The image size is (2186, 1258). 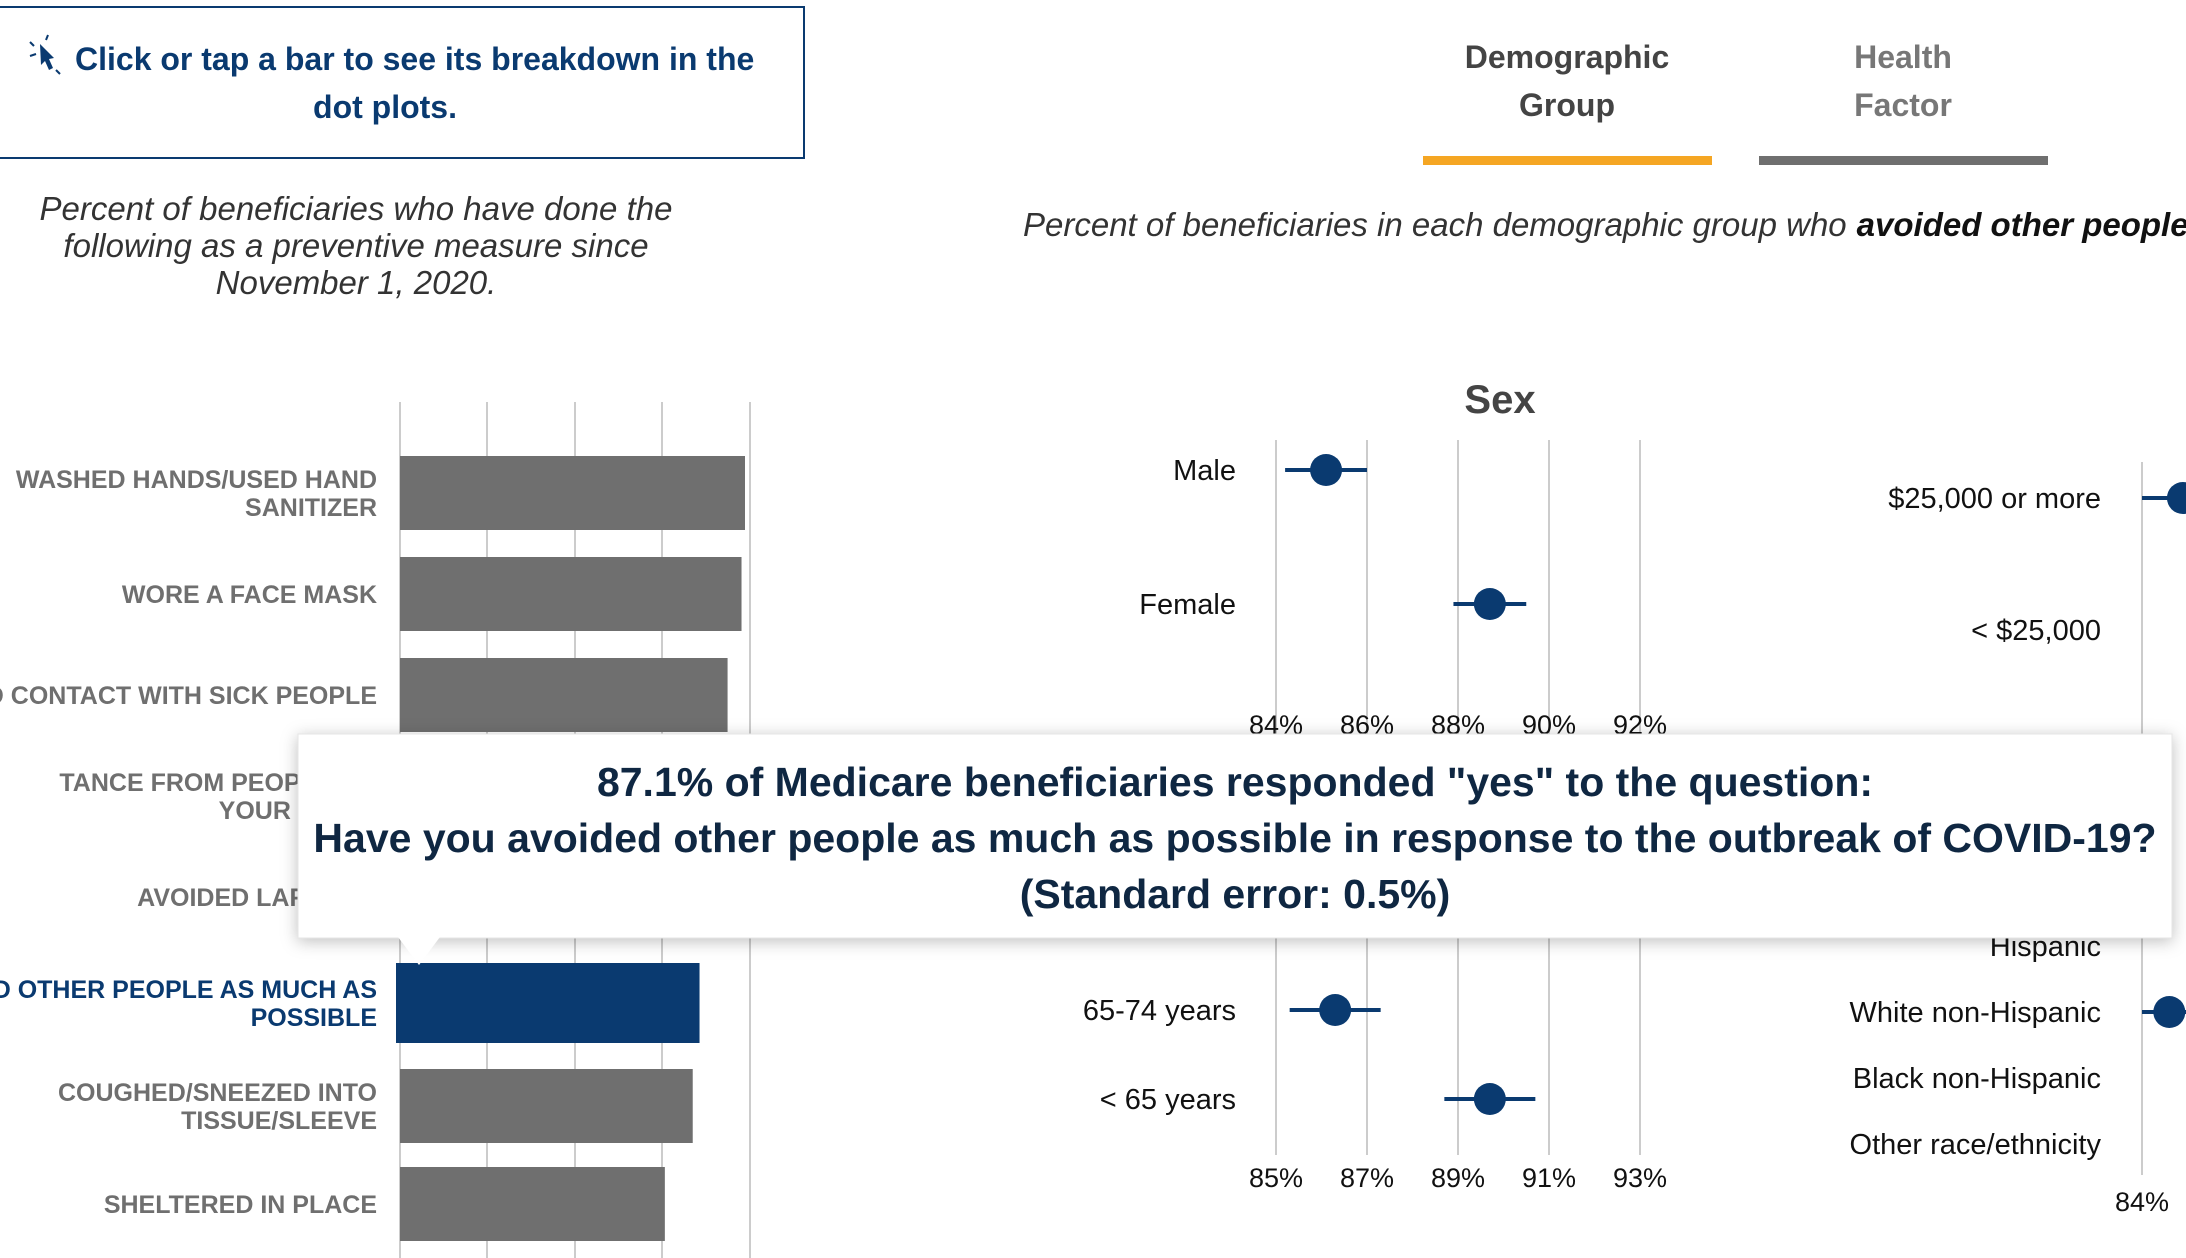 I want to click on dot-category-label: Black non-Hispanic, so click(x=1977, y=1079).